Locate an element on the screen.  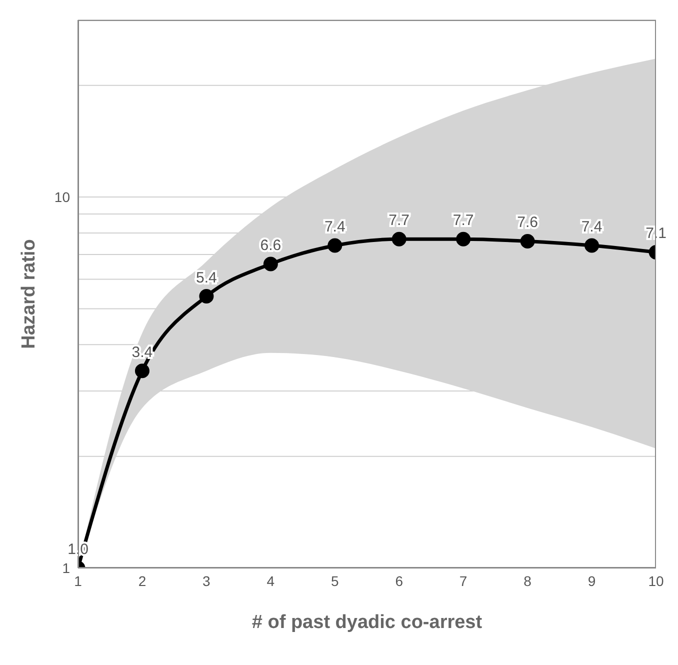
data-label: 7.6 is located at coordinates (527, 223).